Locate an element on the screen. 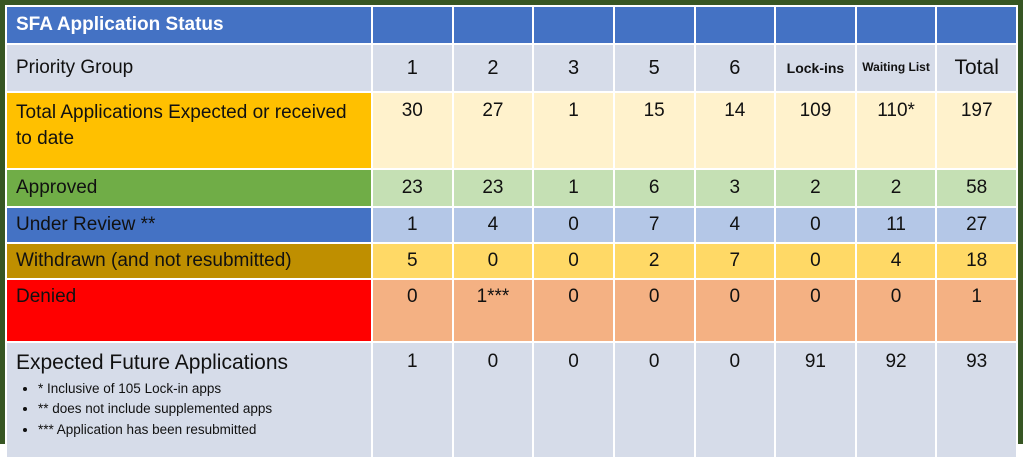 Image resolution: width=1023 pixels, height=459 pixels. table-row-denied: Denied 0 1*** 0 0 0 0 0 1 is located at coordinates (511, 310).